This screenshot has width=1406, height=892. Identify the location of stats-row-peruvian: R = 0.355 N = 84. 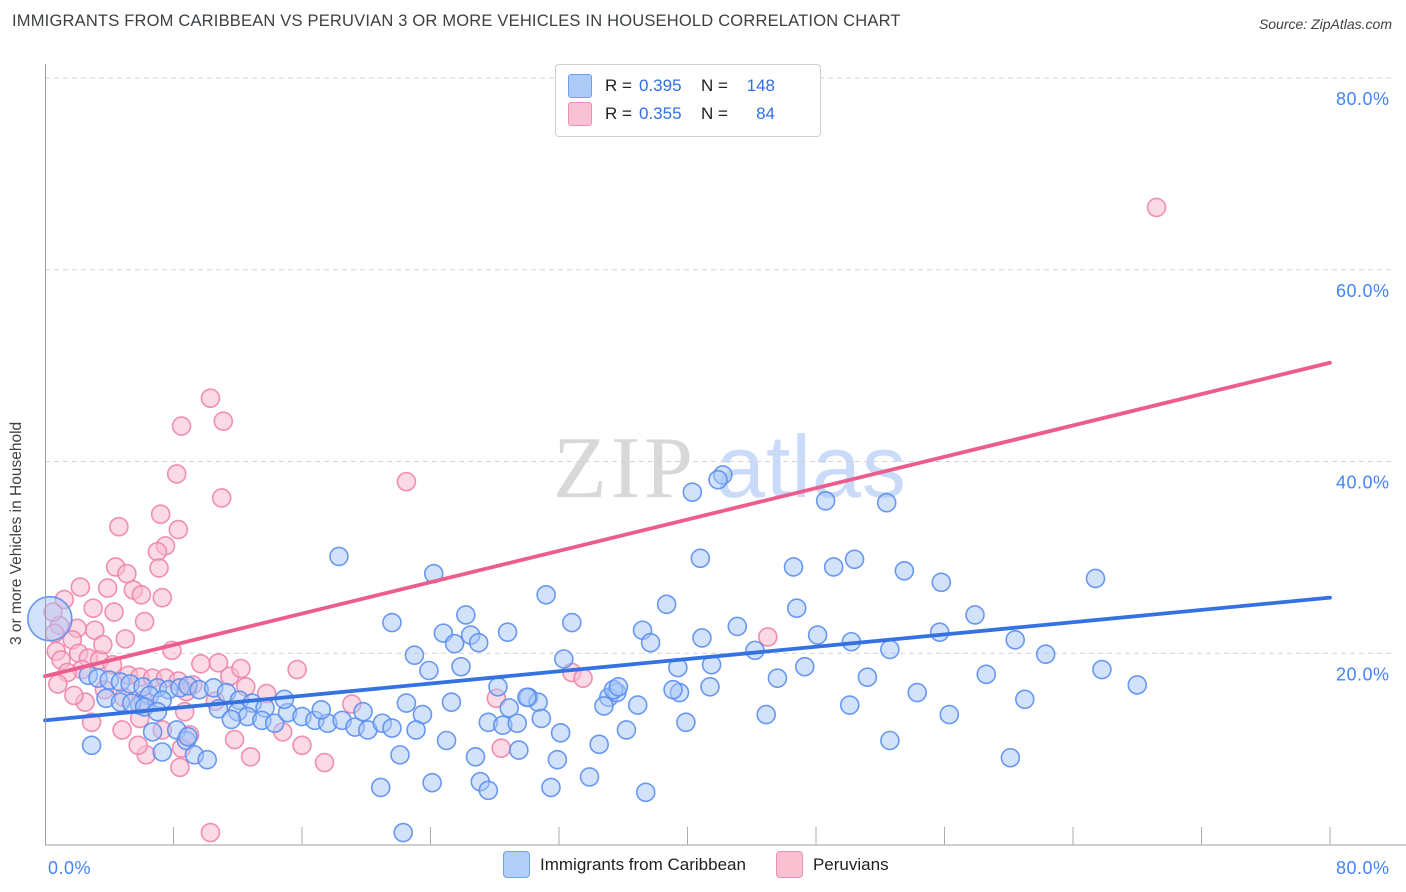
(688, 114).